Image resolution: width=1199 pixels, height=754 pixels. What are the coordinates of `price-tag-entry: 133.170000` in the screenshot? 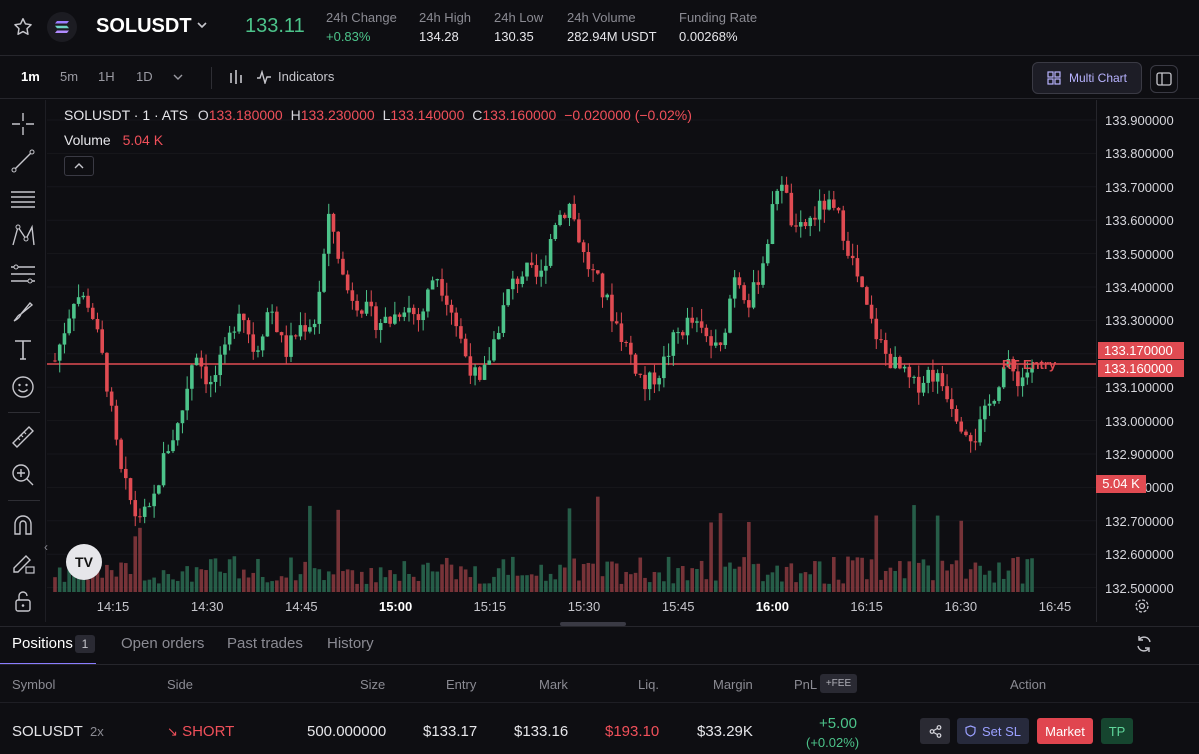 It's located at (1141, 350).